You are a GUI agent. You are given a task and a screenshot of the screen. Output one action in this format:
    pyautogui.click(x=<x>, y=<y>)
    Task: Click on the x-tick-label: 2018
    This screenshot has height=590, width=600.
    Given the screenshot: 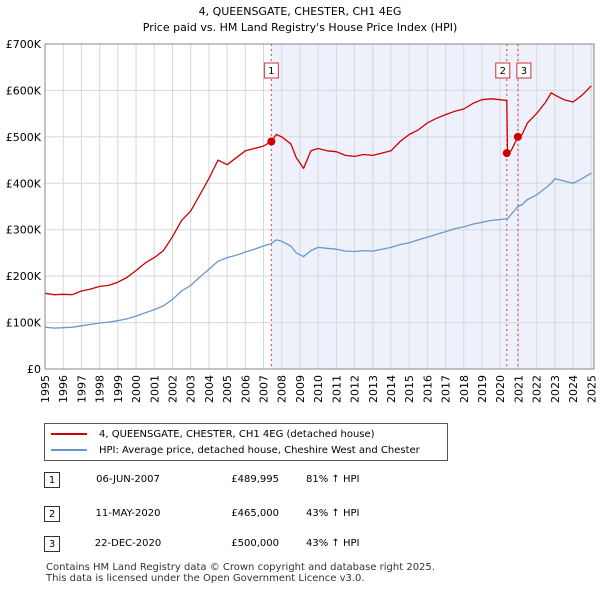 What is the action you would take?
    pyautogui.click(x=464, y=389)
    